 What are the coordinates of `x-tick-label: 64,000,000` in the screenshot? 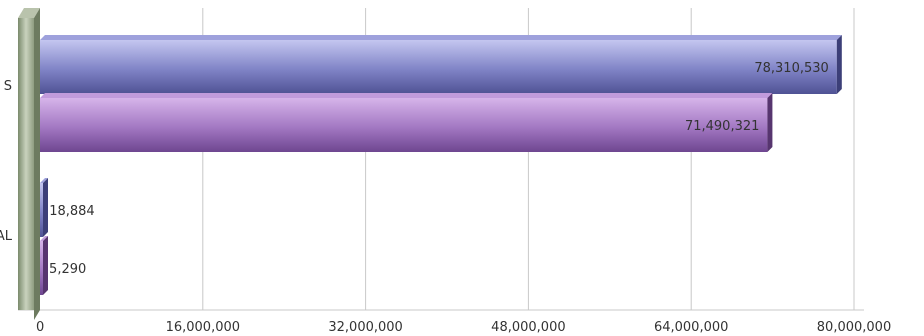 It's located at (691, 327).